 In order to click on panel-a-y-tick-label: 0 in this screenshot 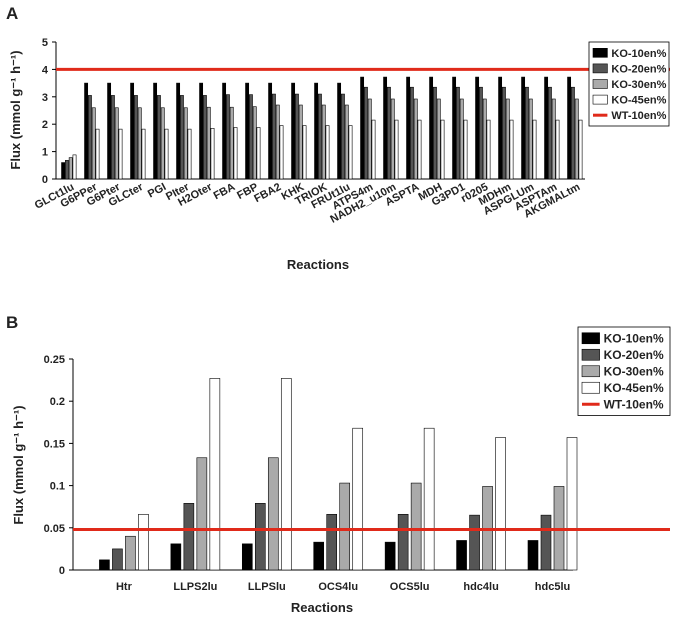, I will do `click(45, 180)`.